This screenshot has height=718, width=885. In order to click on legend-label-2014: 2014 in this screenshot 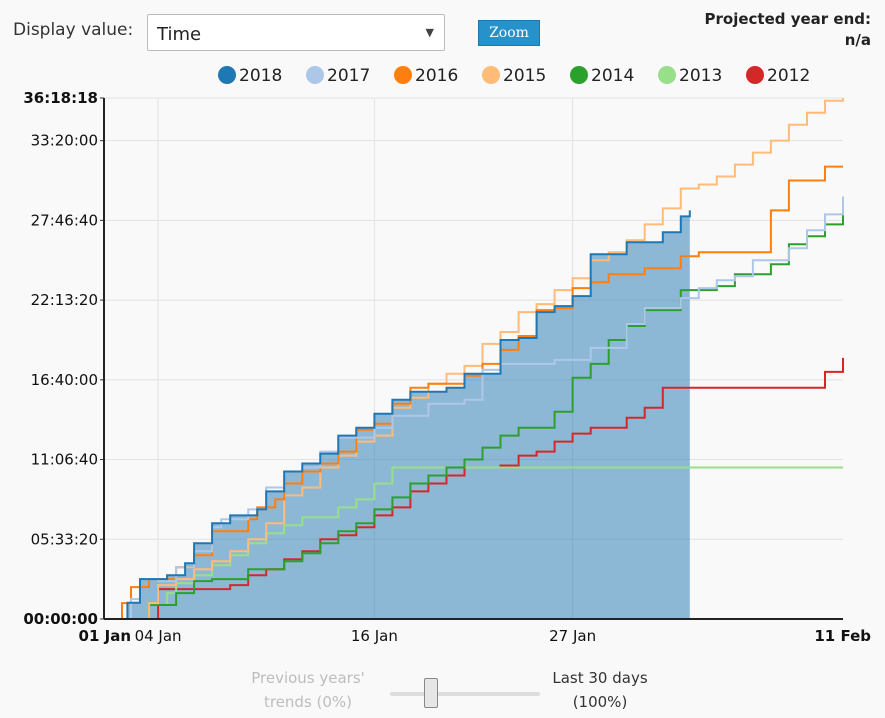, I will do `click(612, 76)`.